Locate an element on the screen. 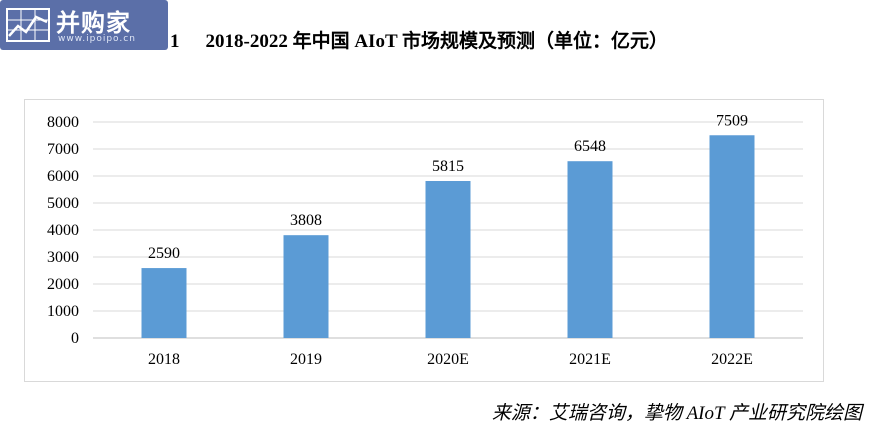 This screenshot has height=442, width=888. data-label: 6548 is located at coordinates (590, 146).